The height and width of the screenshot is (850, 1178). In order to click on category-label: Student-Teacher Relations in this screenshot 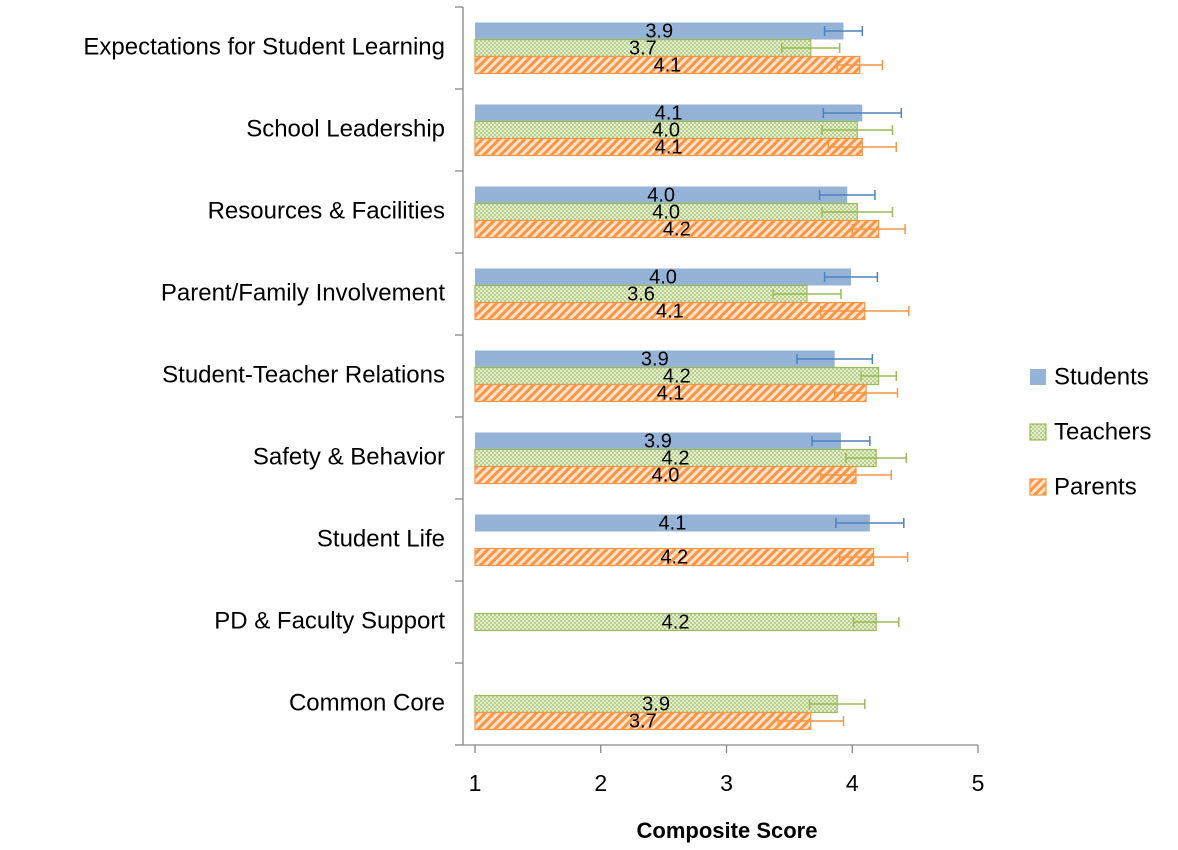, I will do `click(303, 374)`.